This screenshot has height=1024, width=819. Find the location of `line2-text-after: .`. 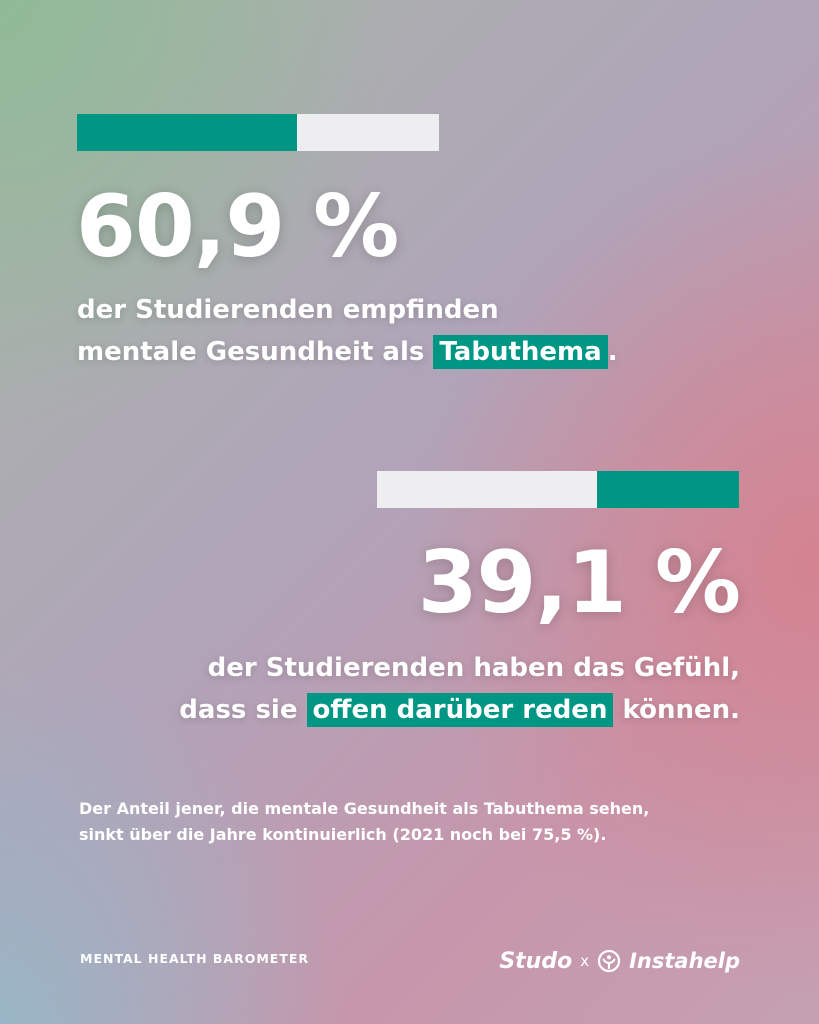

line2-text-after: . is located at coordinates (612, 352).